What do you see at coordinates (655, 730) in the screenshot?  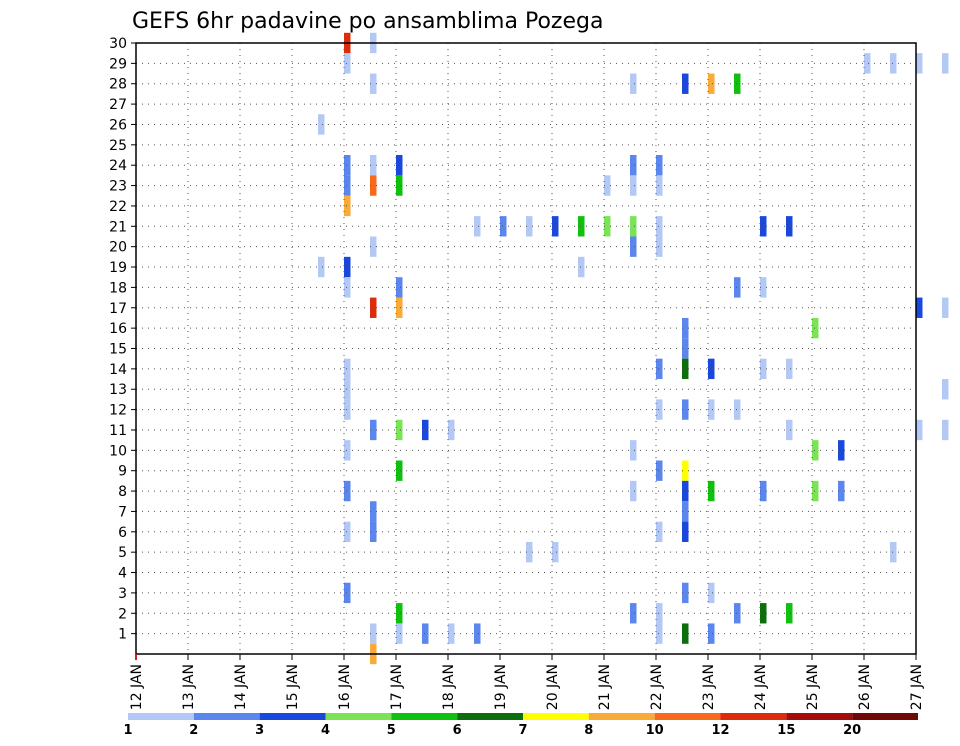 I see `colorbar-label: 10` at bounding box center [655, 730].